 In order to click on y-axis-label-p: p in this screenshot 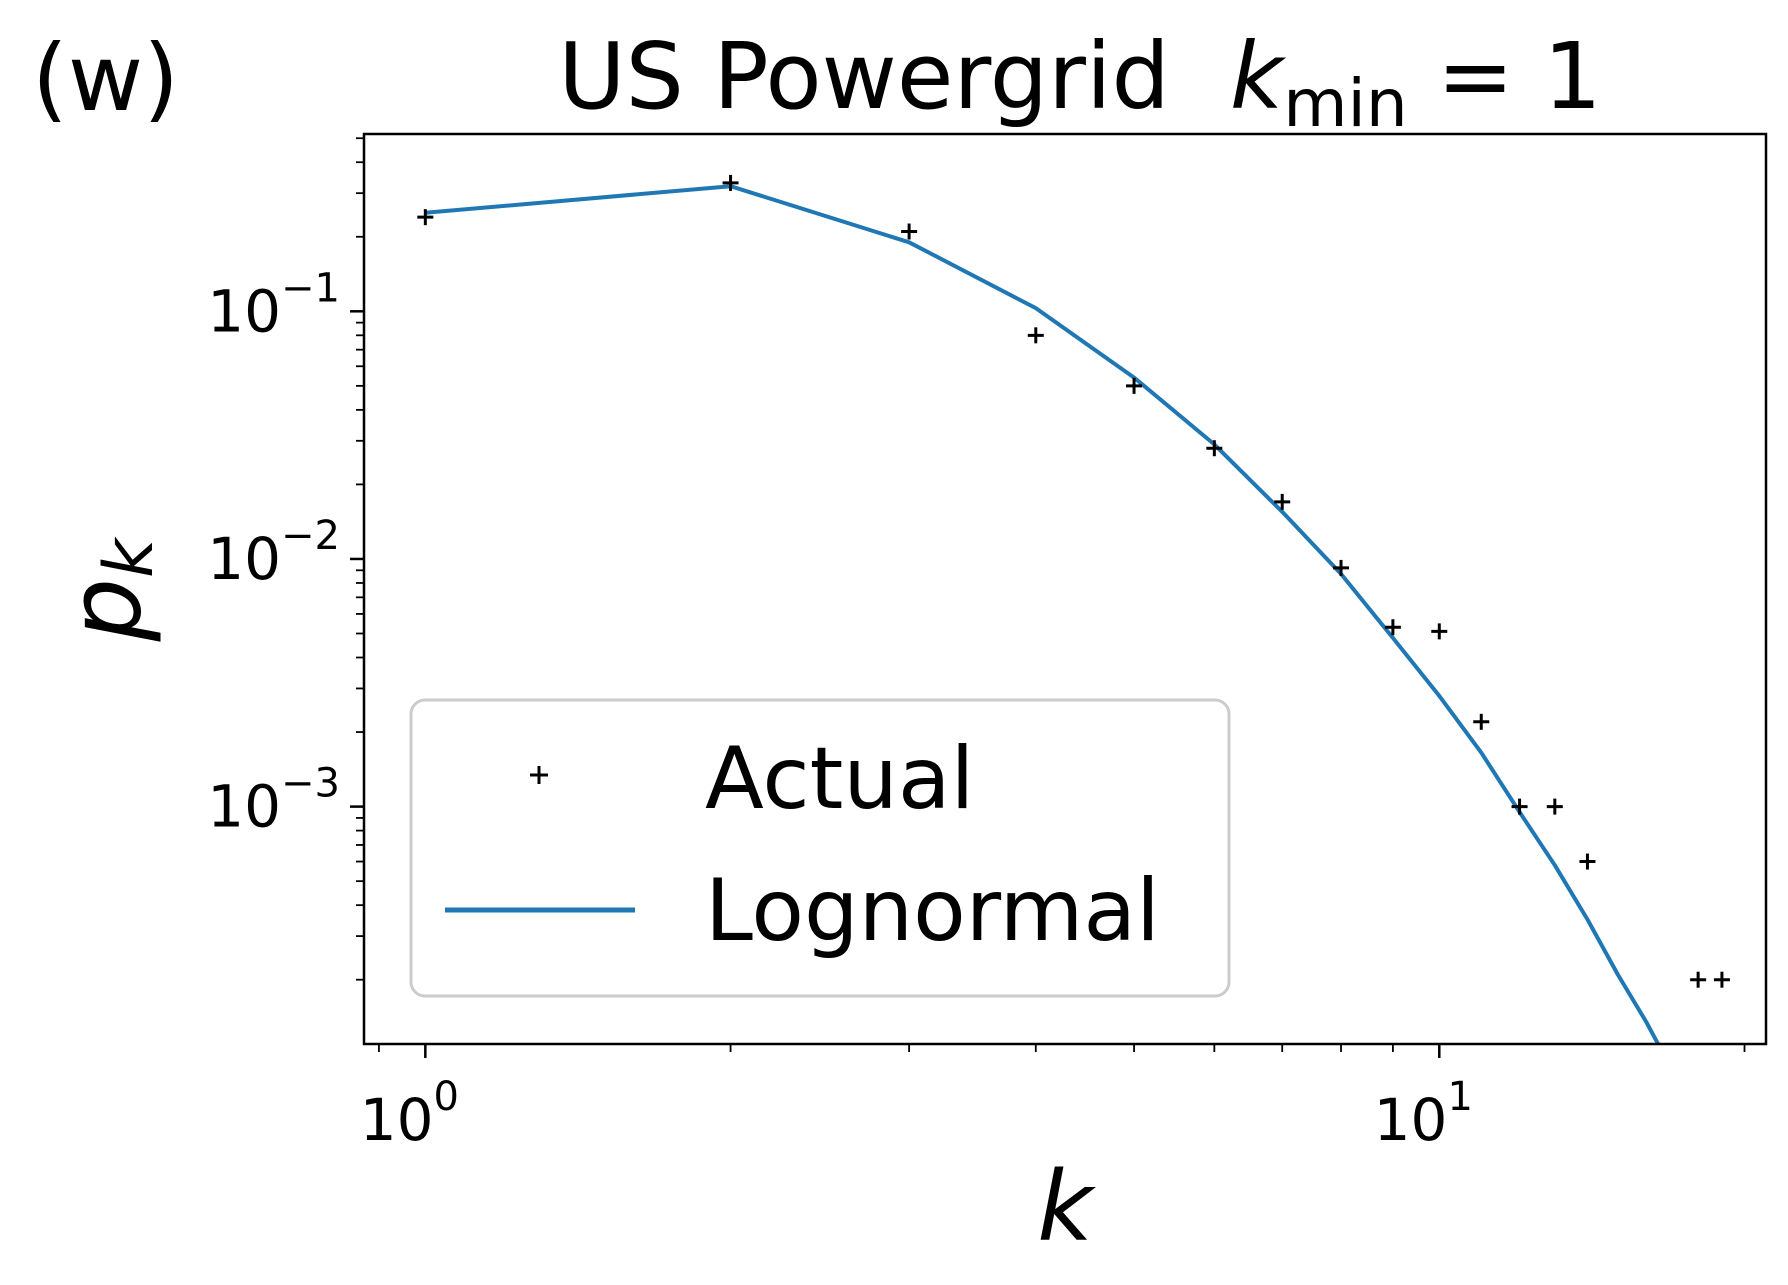, I will do `click(105, 610)`.